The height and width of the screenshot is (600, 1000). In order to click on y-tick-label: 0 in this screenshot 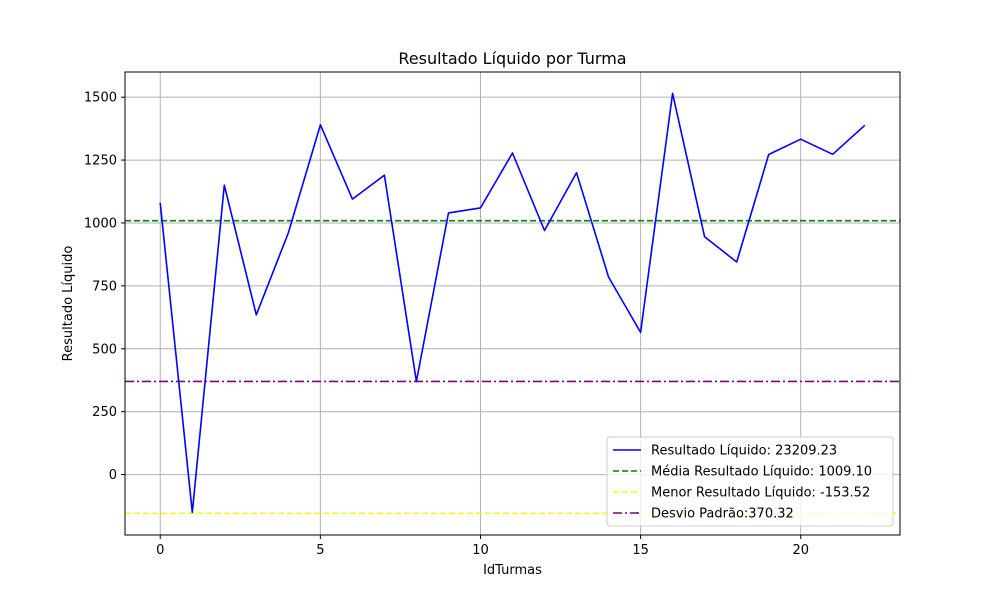, I will do `click(113, 475)`.